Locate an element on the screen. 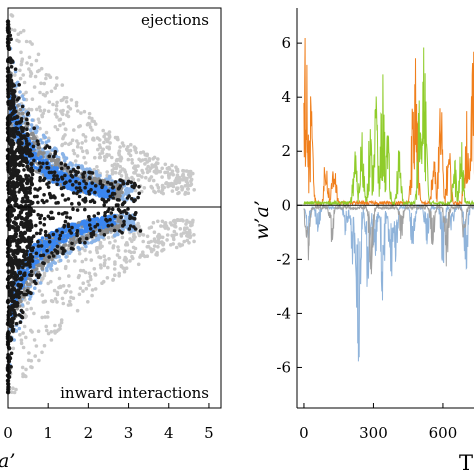 Image resolution: width=474 pixels, height=474 pixels. right-x-axis-title-fragment: T is located at coordinates (466, 462).